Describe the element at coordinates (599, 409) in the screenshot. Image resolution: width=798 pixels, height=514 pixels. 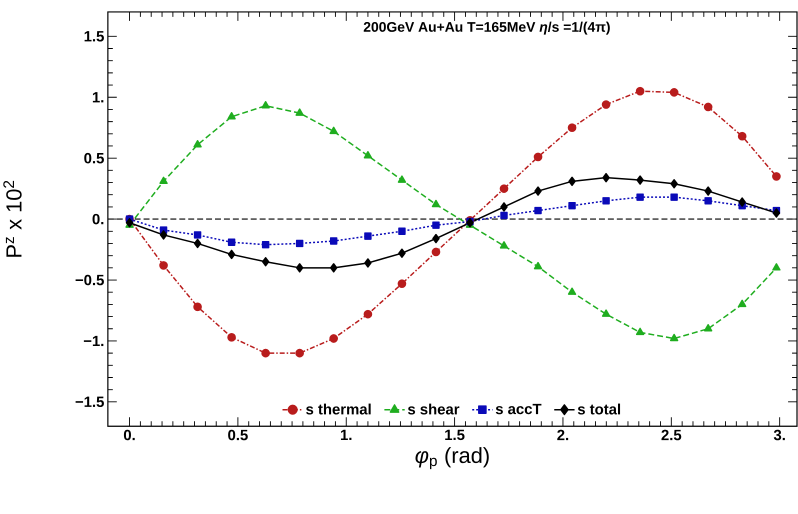
I see `legend-label: s total` at that location.